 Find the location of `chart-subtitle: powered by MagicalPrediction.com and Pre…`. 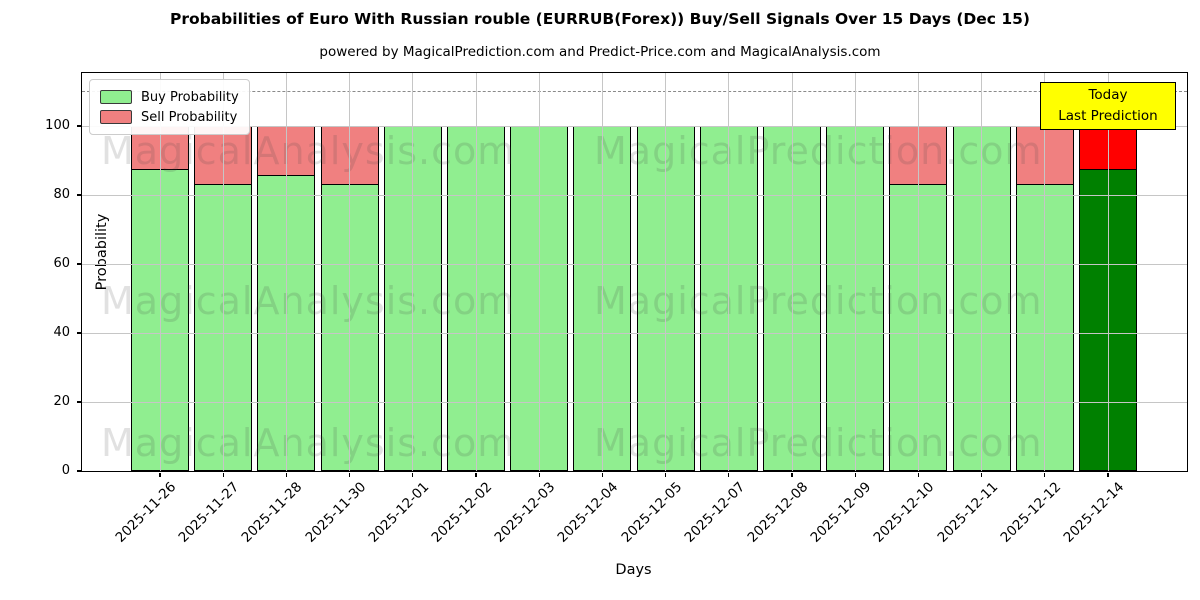

chart-subtitle: powered by MagicalPrediction.com and Pre… is located at coordinates (600, 52).